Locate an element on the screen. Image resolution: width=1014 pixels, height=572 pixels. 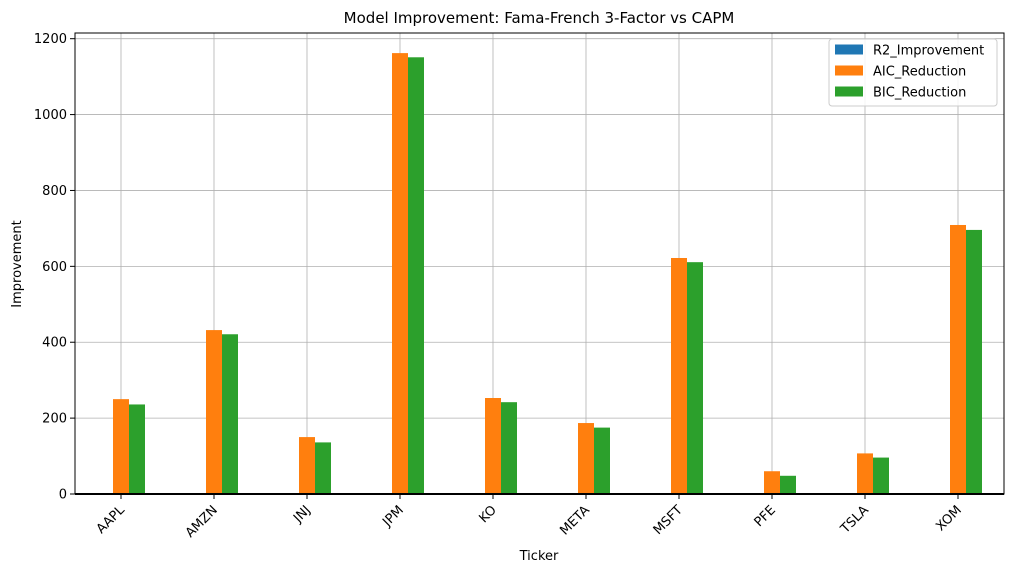
x-axis-label: Ticker is located at coordinates (539, 556).